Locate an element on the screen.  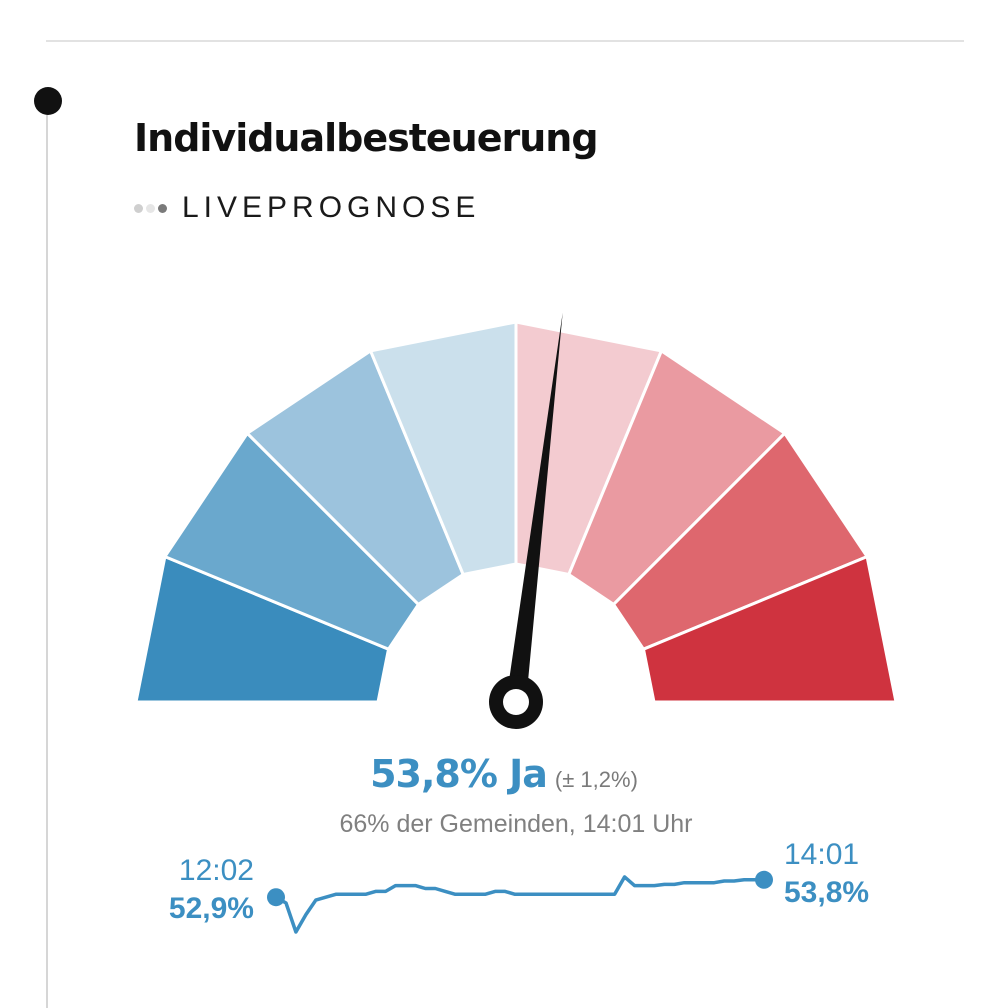
result-margin: (± 1,2%) is located at coordinates (596, 779).